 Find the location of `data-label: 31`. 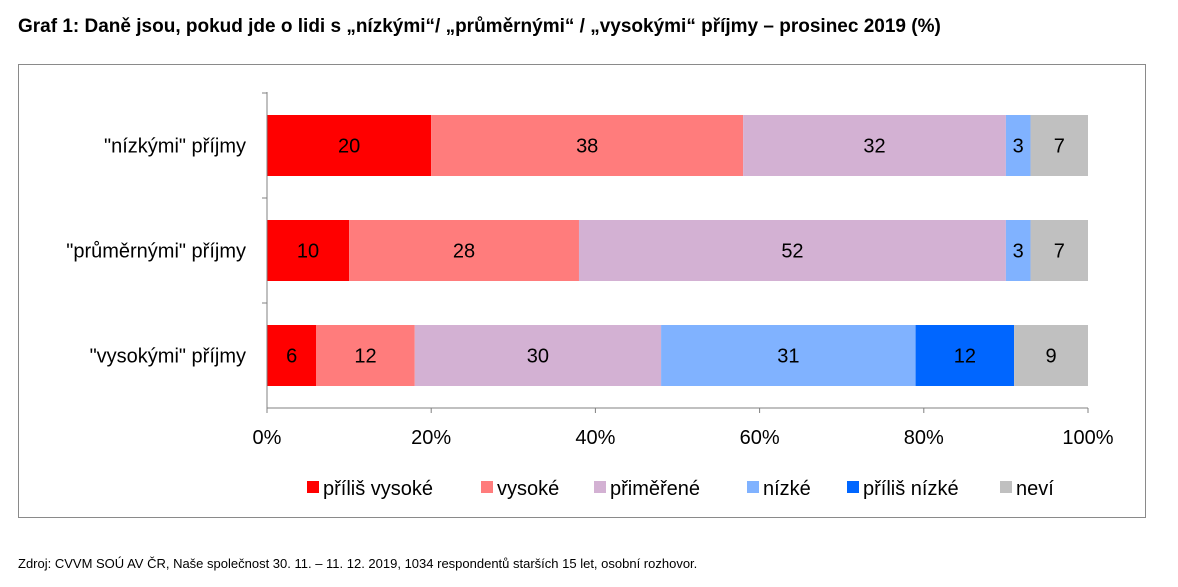

data-label: 31 is located at coordinates (788, 357).